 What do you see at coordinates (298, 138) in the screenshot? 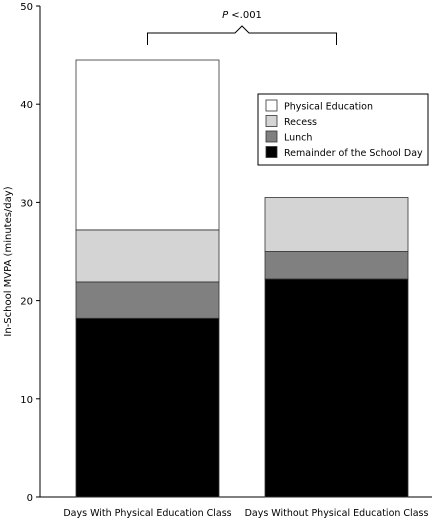
I see `legend-label-lunch: Lunch` at bounding box center [298, 138].